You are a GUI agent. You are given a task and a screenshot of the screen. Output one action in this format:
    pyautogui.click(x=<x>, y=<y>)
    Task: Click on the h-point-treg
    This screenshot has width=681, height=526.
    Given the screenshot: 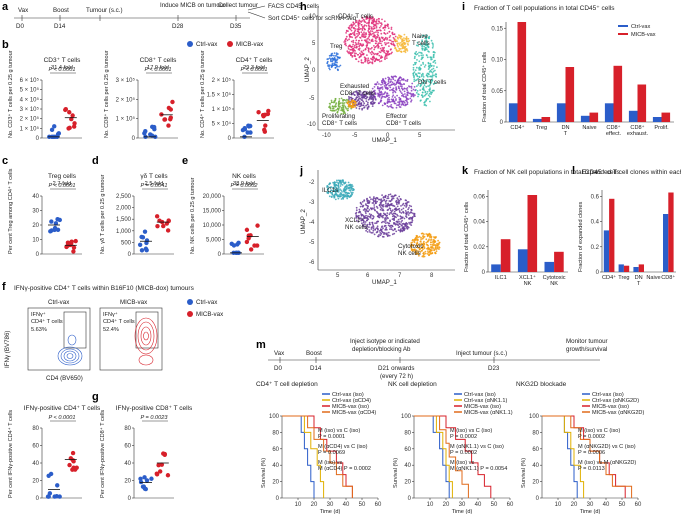 What is the action you would take?
    pyautogui.click(x=338, y=70)
    